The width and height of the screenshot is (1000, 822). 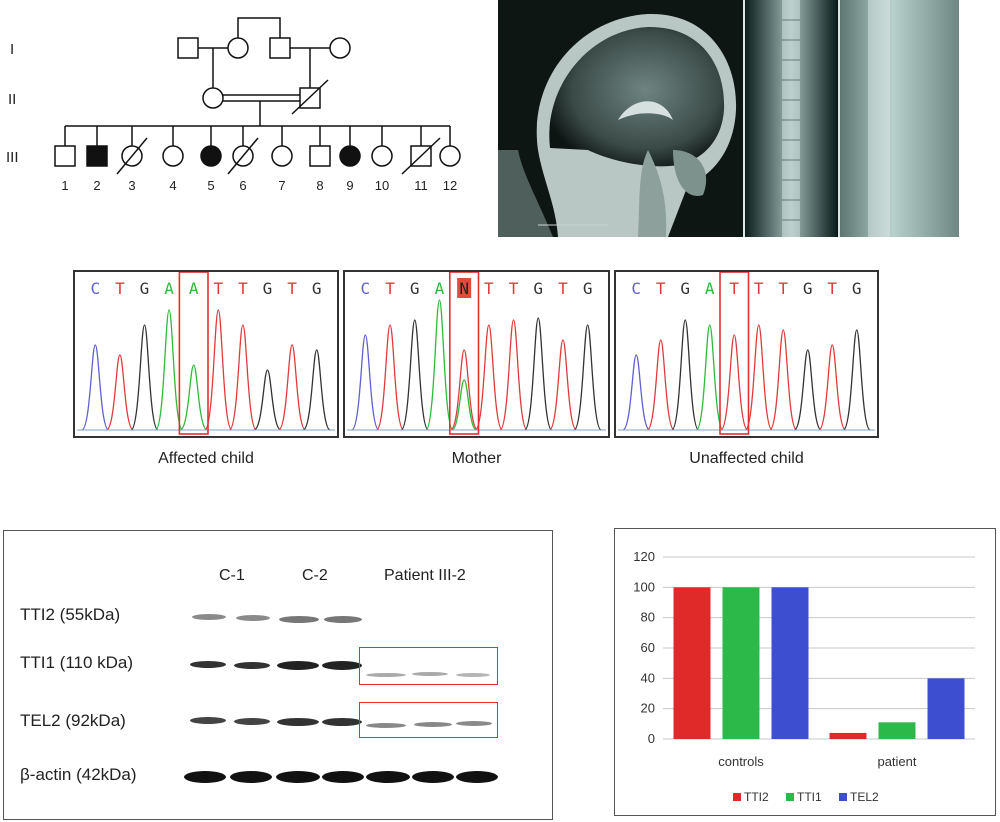 What do you see at coordinates (896, 761) in the screenshot?
I see `x-category-label: patient` at bounding box center [896, 761].